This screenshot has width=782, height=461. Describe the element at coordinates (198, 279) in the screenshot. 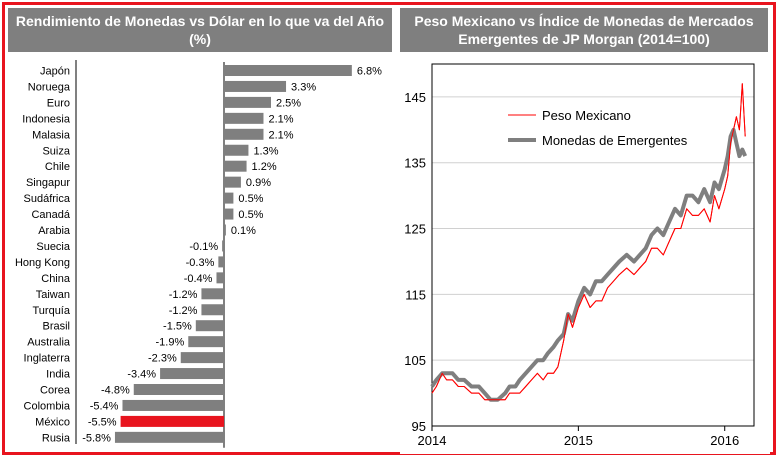

I see `value-label-13: -0.4%` at that location.